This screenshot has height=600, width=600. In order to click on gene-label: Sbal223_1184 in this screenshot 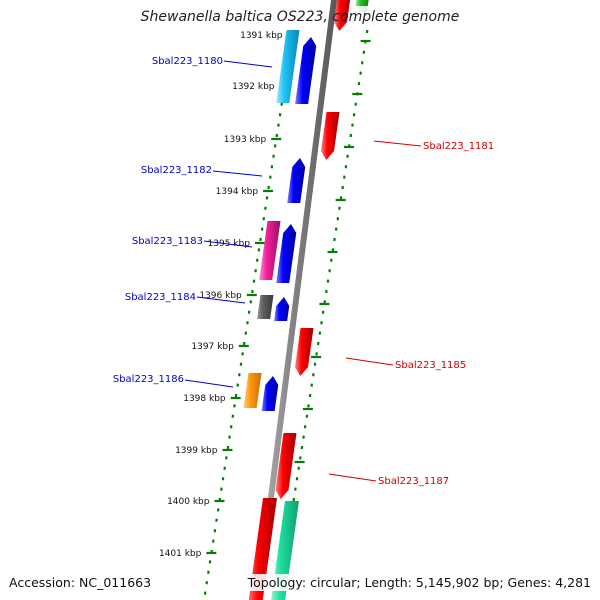, I will do `click(160, 297)`.